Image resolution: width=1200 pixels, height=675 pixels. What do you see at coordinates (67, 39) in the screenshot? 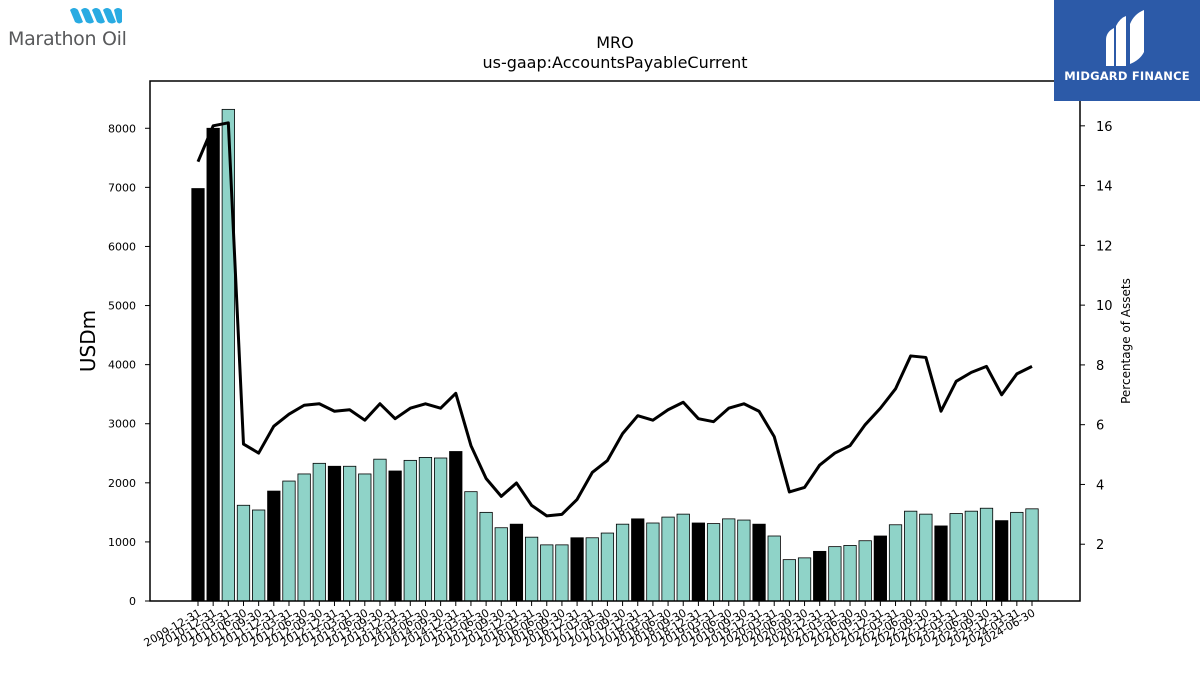
I see `company-logo-text: Marathon Oil` at bounding box center [67, 39].